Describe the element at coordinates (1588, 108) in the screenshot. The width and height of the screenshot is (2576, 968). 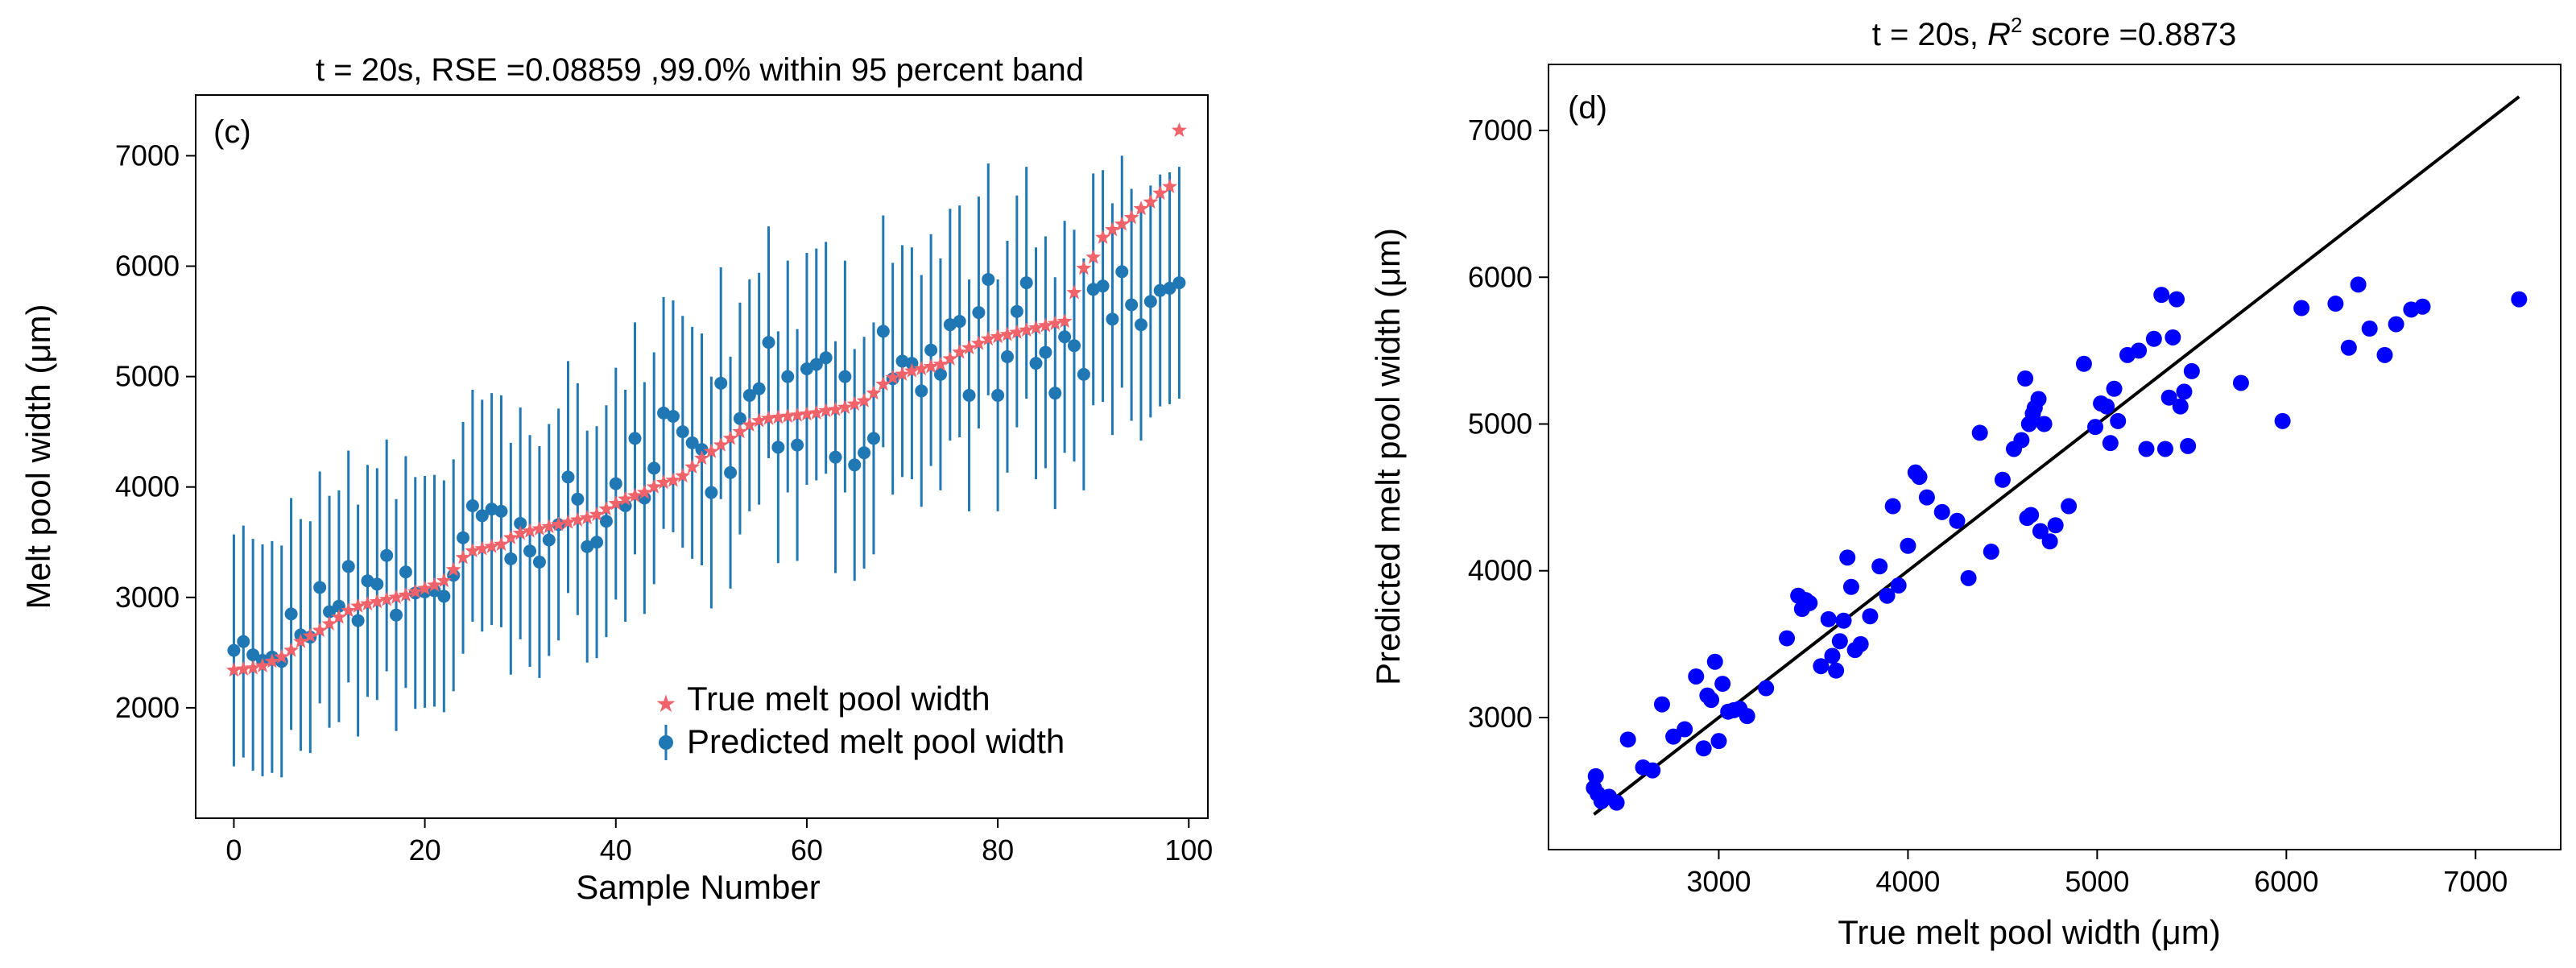
I see `panel-d-label: (d)` at that location.